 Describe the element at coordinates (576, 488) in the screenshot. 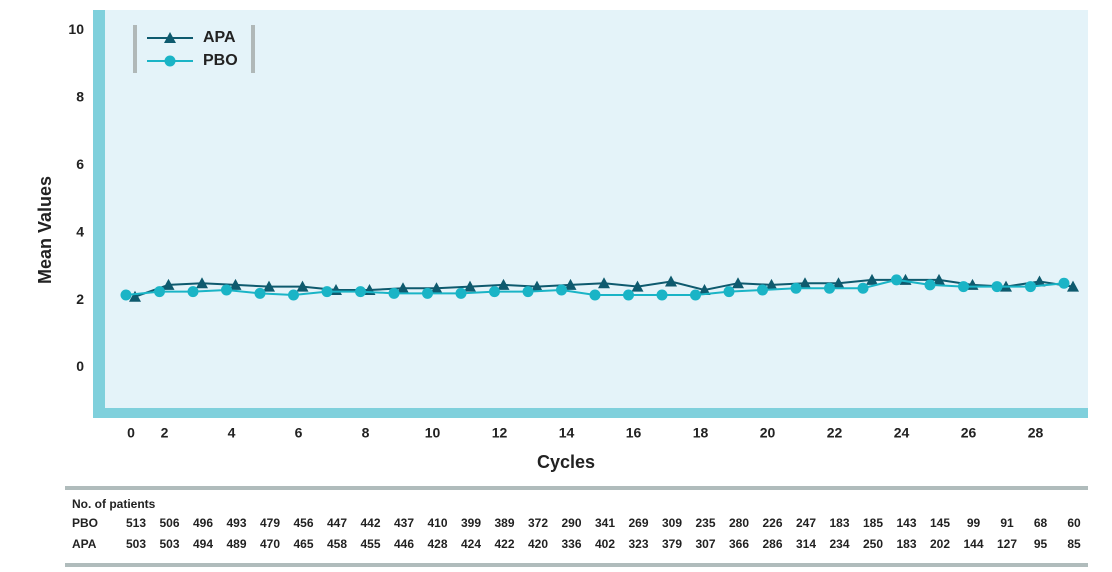

I see `table-rule` at that location.